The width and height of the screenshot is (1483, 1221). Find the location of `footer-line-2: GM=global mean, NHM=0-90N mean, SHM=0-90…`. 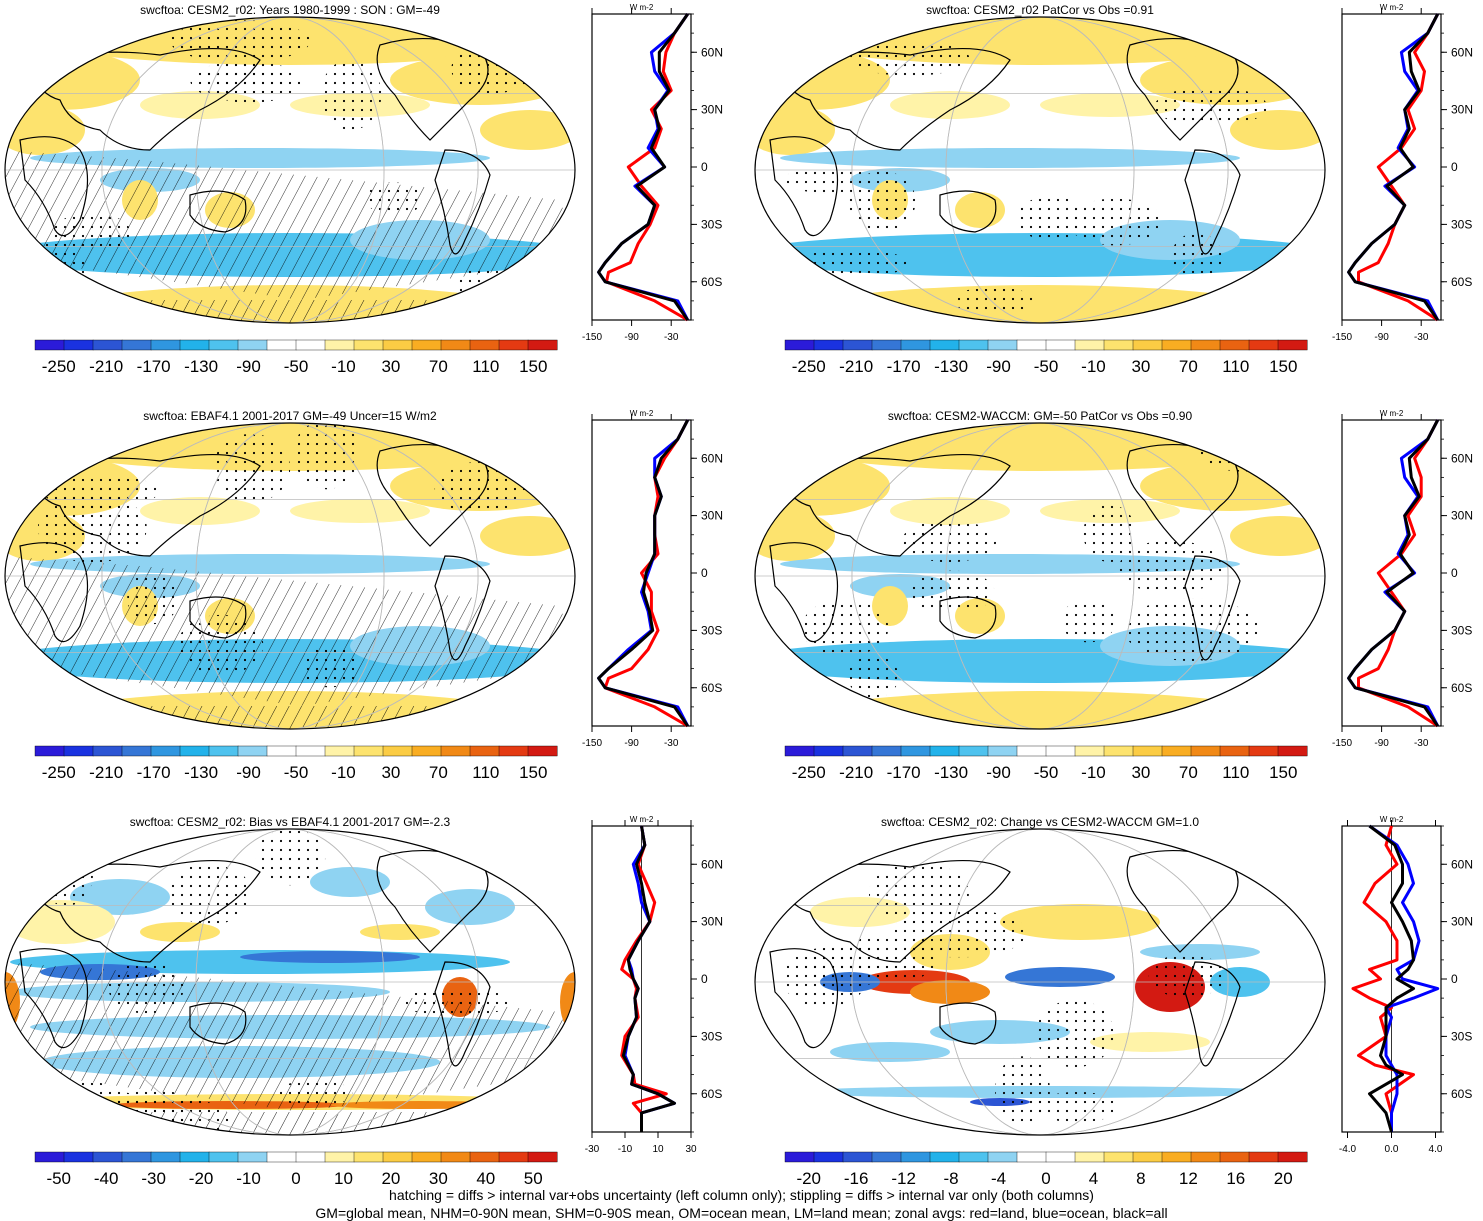

footer-line-2: GM=global mean, NHM=0-90N mean, SHM=0-90… is located at coordinates (741, 1213).